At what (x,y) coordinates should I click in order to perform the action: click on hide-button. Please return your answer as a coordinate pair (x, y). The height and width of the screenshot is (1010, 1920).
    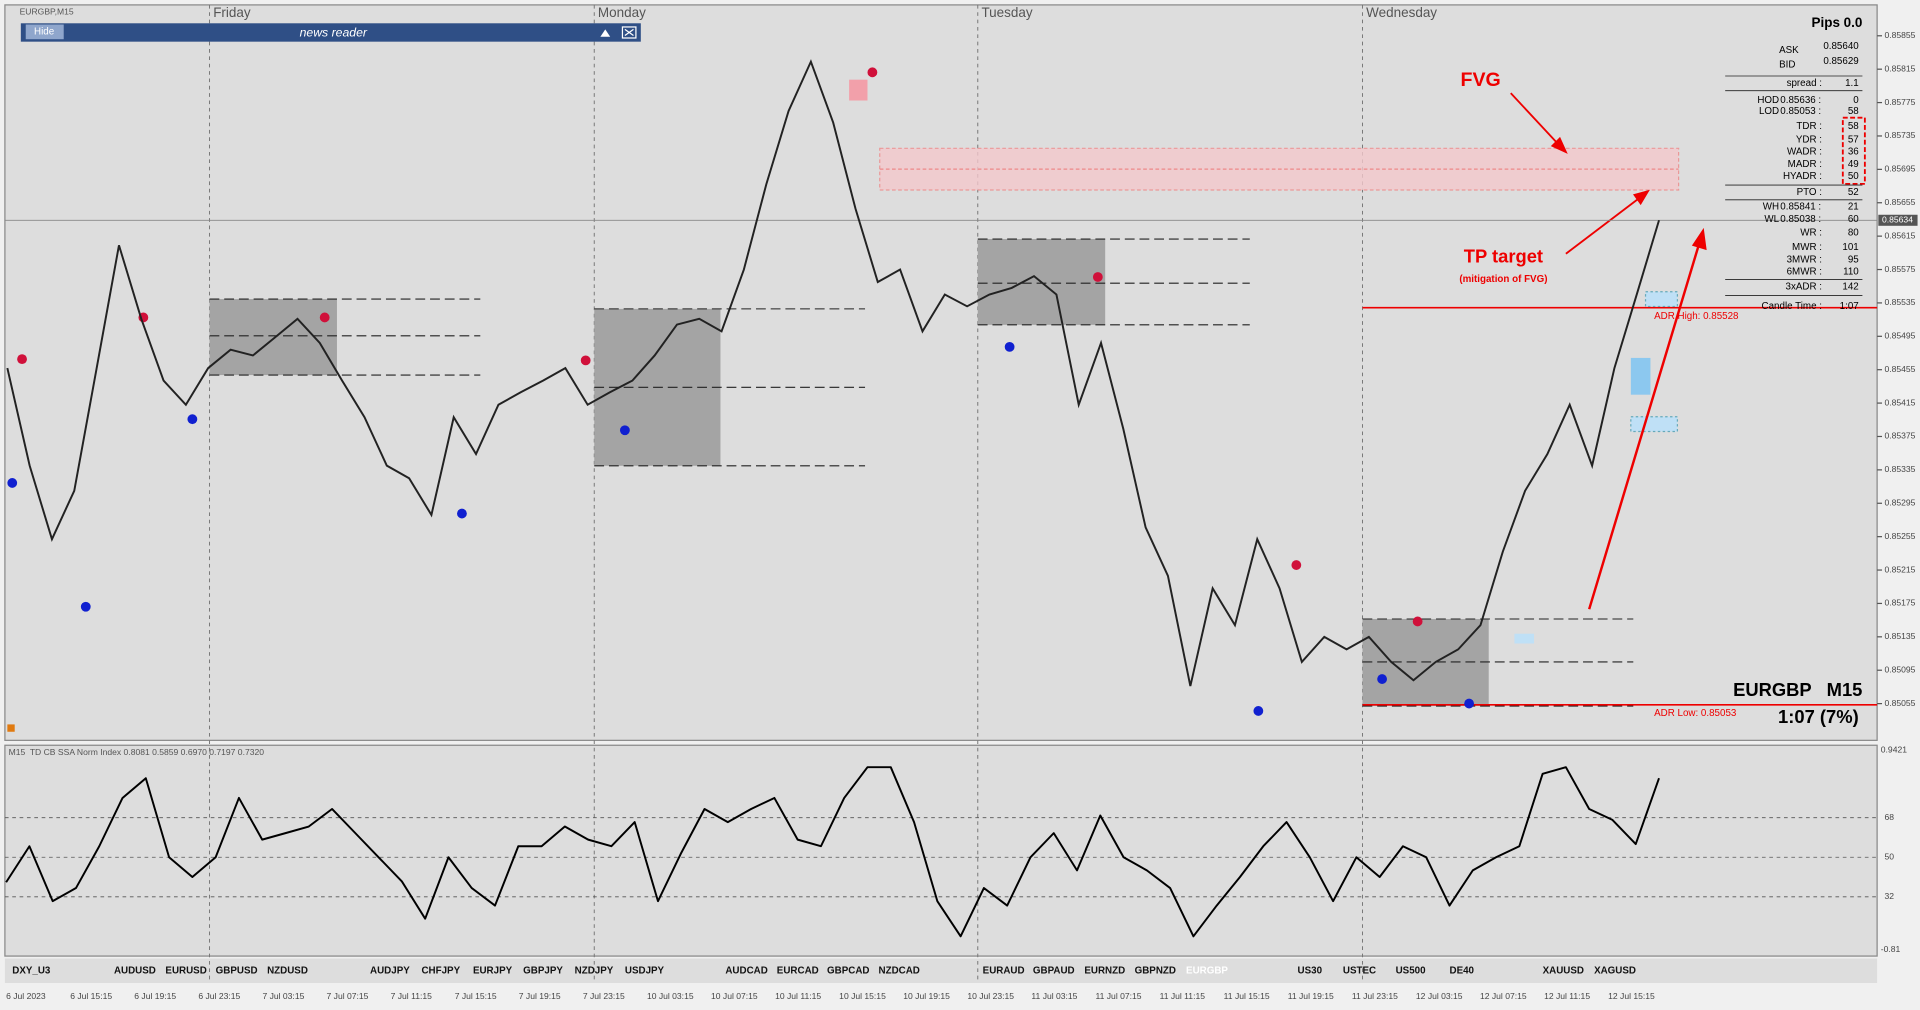
    Looking at the image, I should click on (44, 32).